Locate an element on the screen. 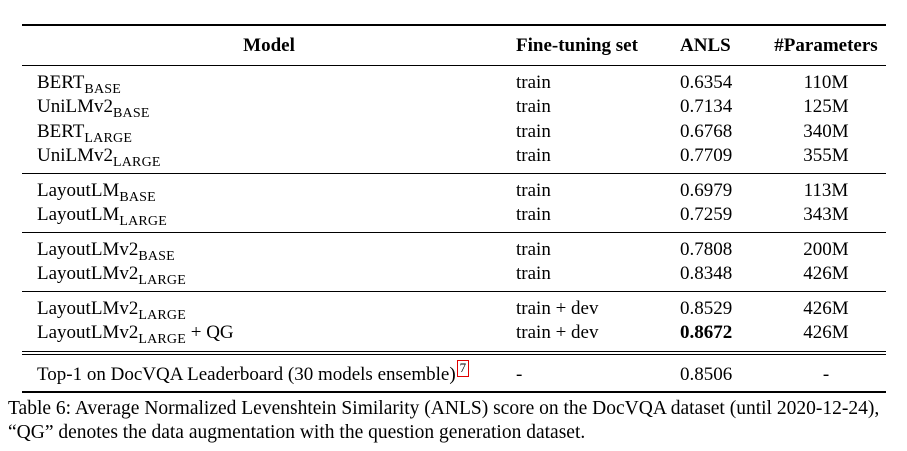 The height and width of the screenshot is (451, 907). model-suffix: + QG is located at coordinates (210, 332).